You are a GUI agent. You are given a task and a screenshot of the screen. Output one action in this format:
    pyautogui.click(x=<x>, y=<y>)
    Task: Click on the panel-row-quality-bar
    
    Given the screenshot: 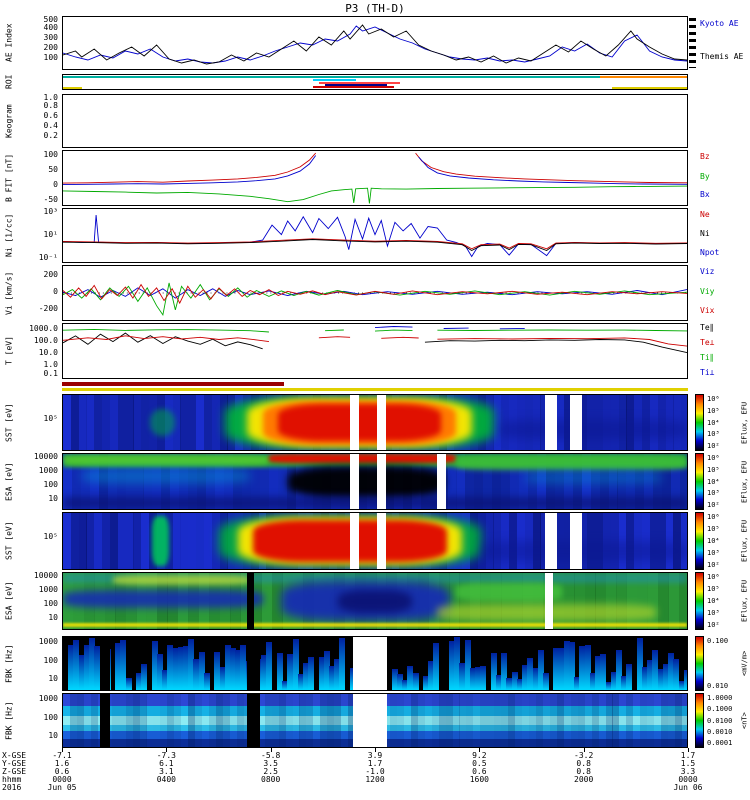 What is the action you would take?
    pyautogui.click(x=375, y=386)
    